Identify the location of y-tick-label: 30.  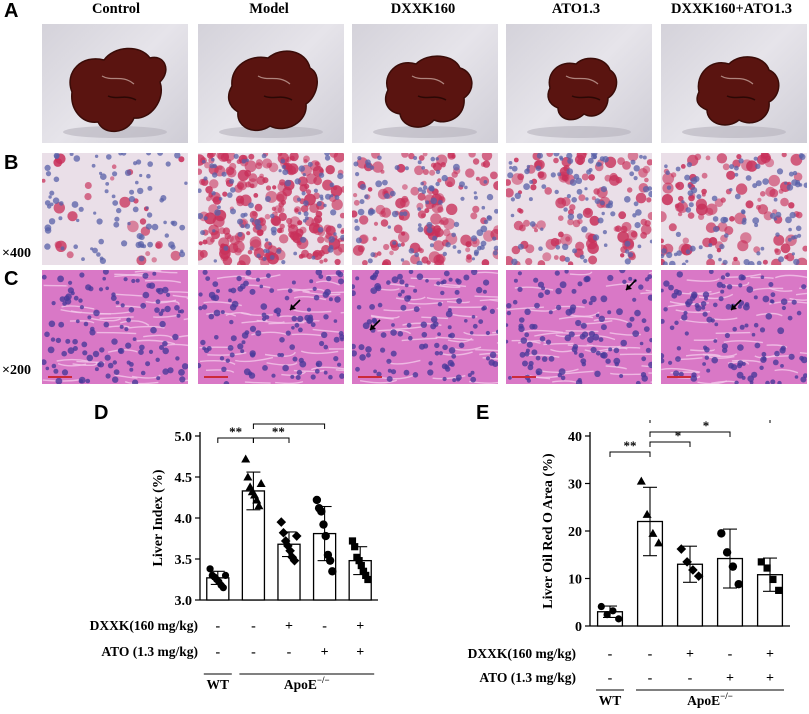
(575, 485).